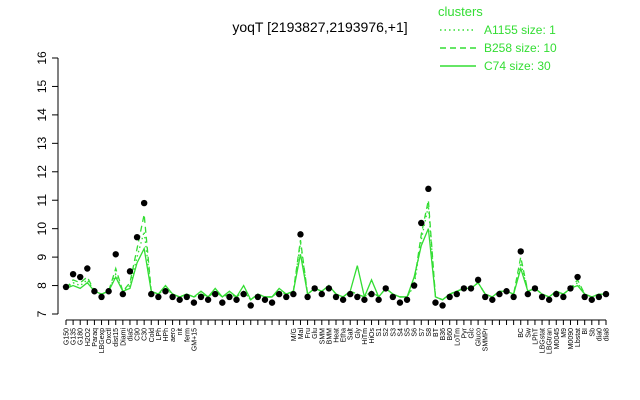  I want to click on x-tick-label: Gly, so click(358, 333).